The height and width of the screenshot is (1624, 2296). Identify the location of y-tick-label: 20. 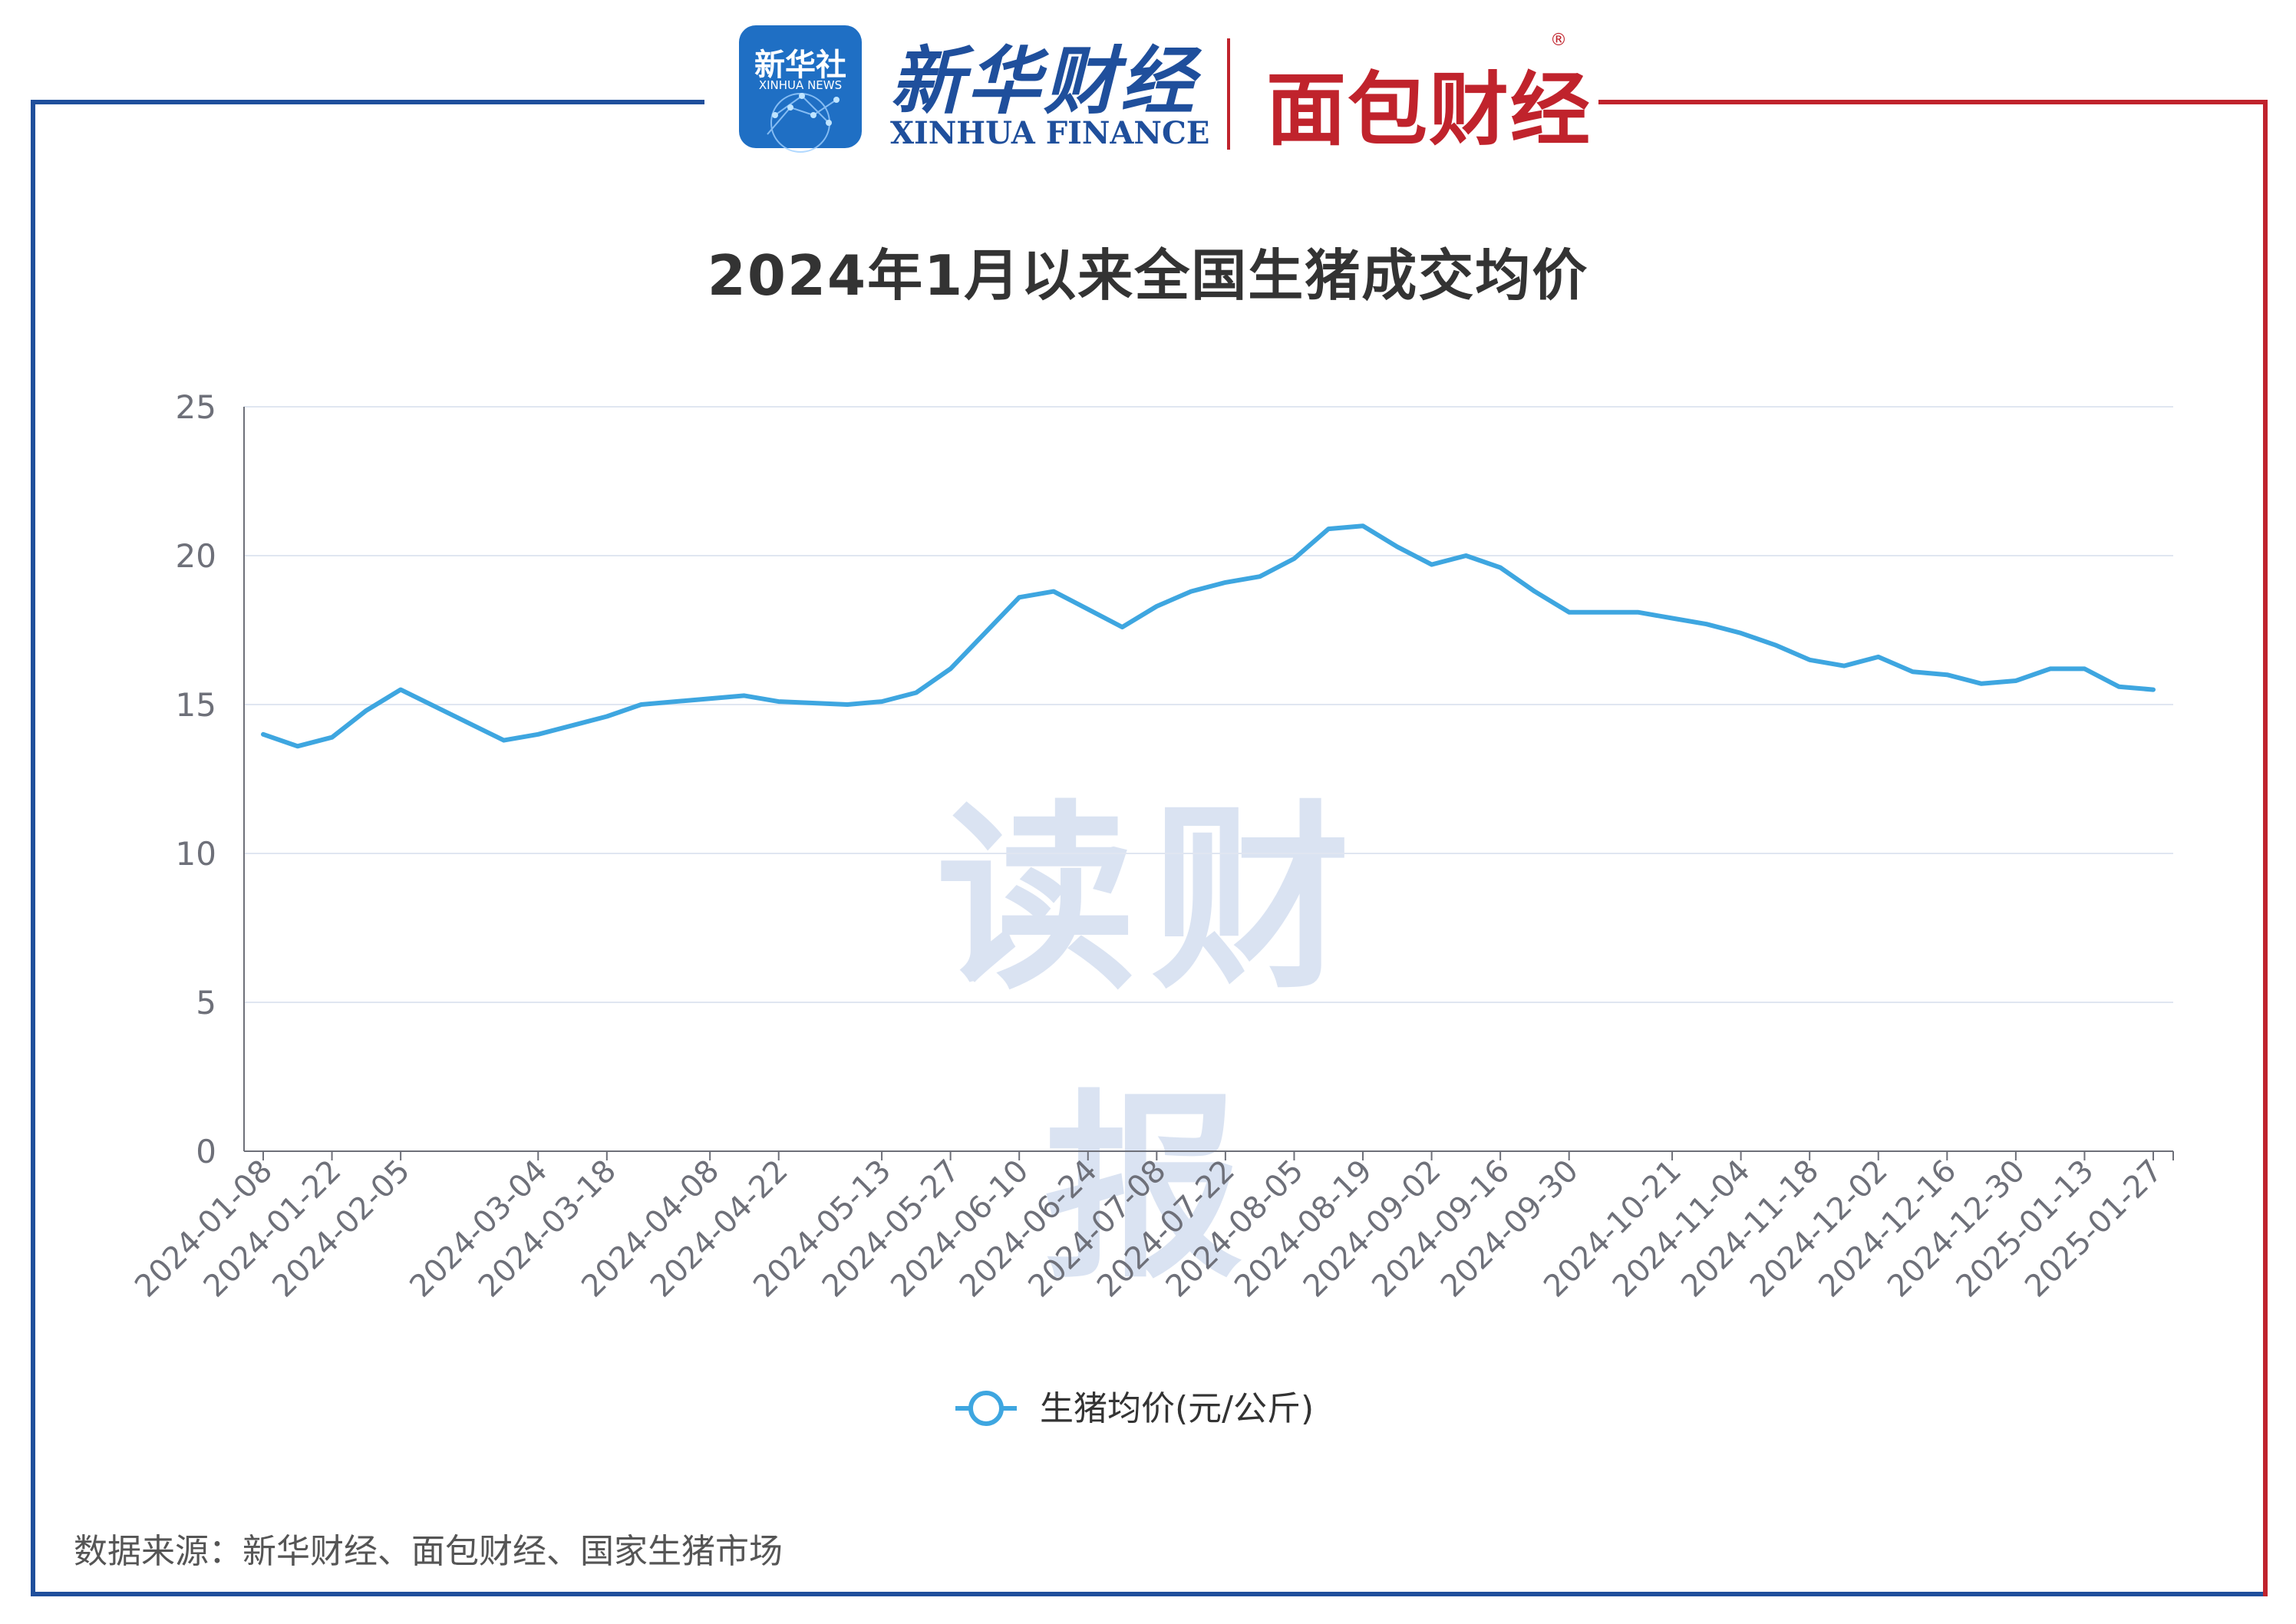
(196, 556).